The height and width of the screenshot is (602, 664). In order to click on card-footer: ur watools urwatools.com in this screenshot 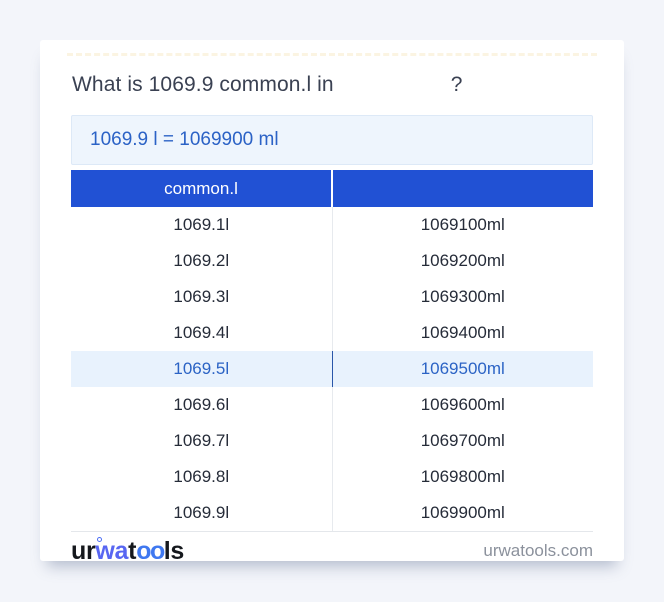, I will do `click(332, 551)`.